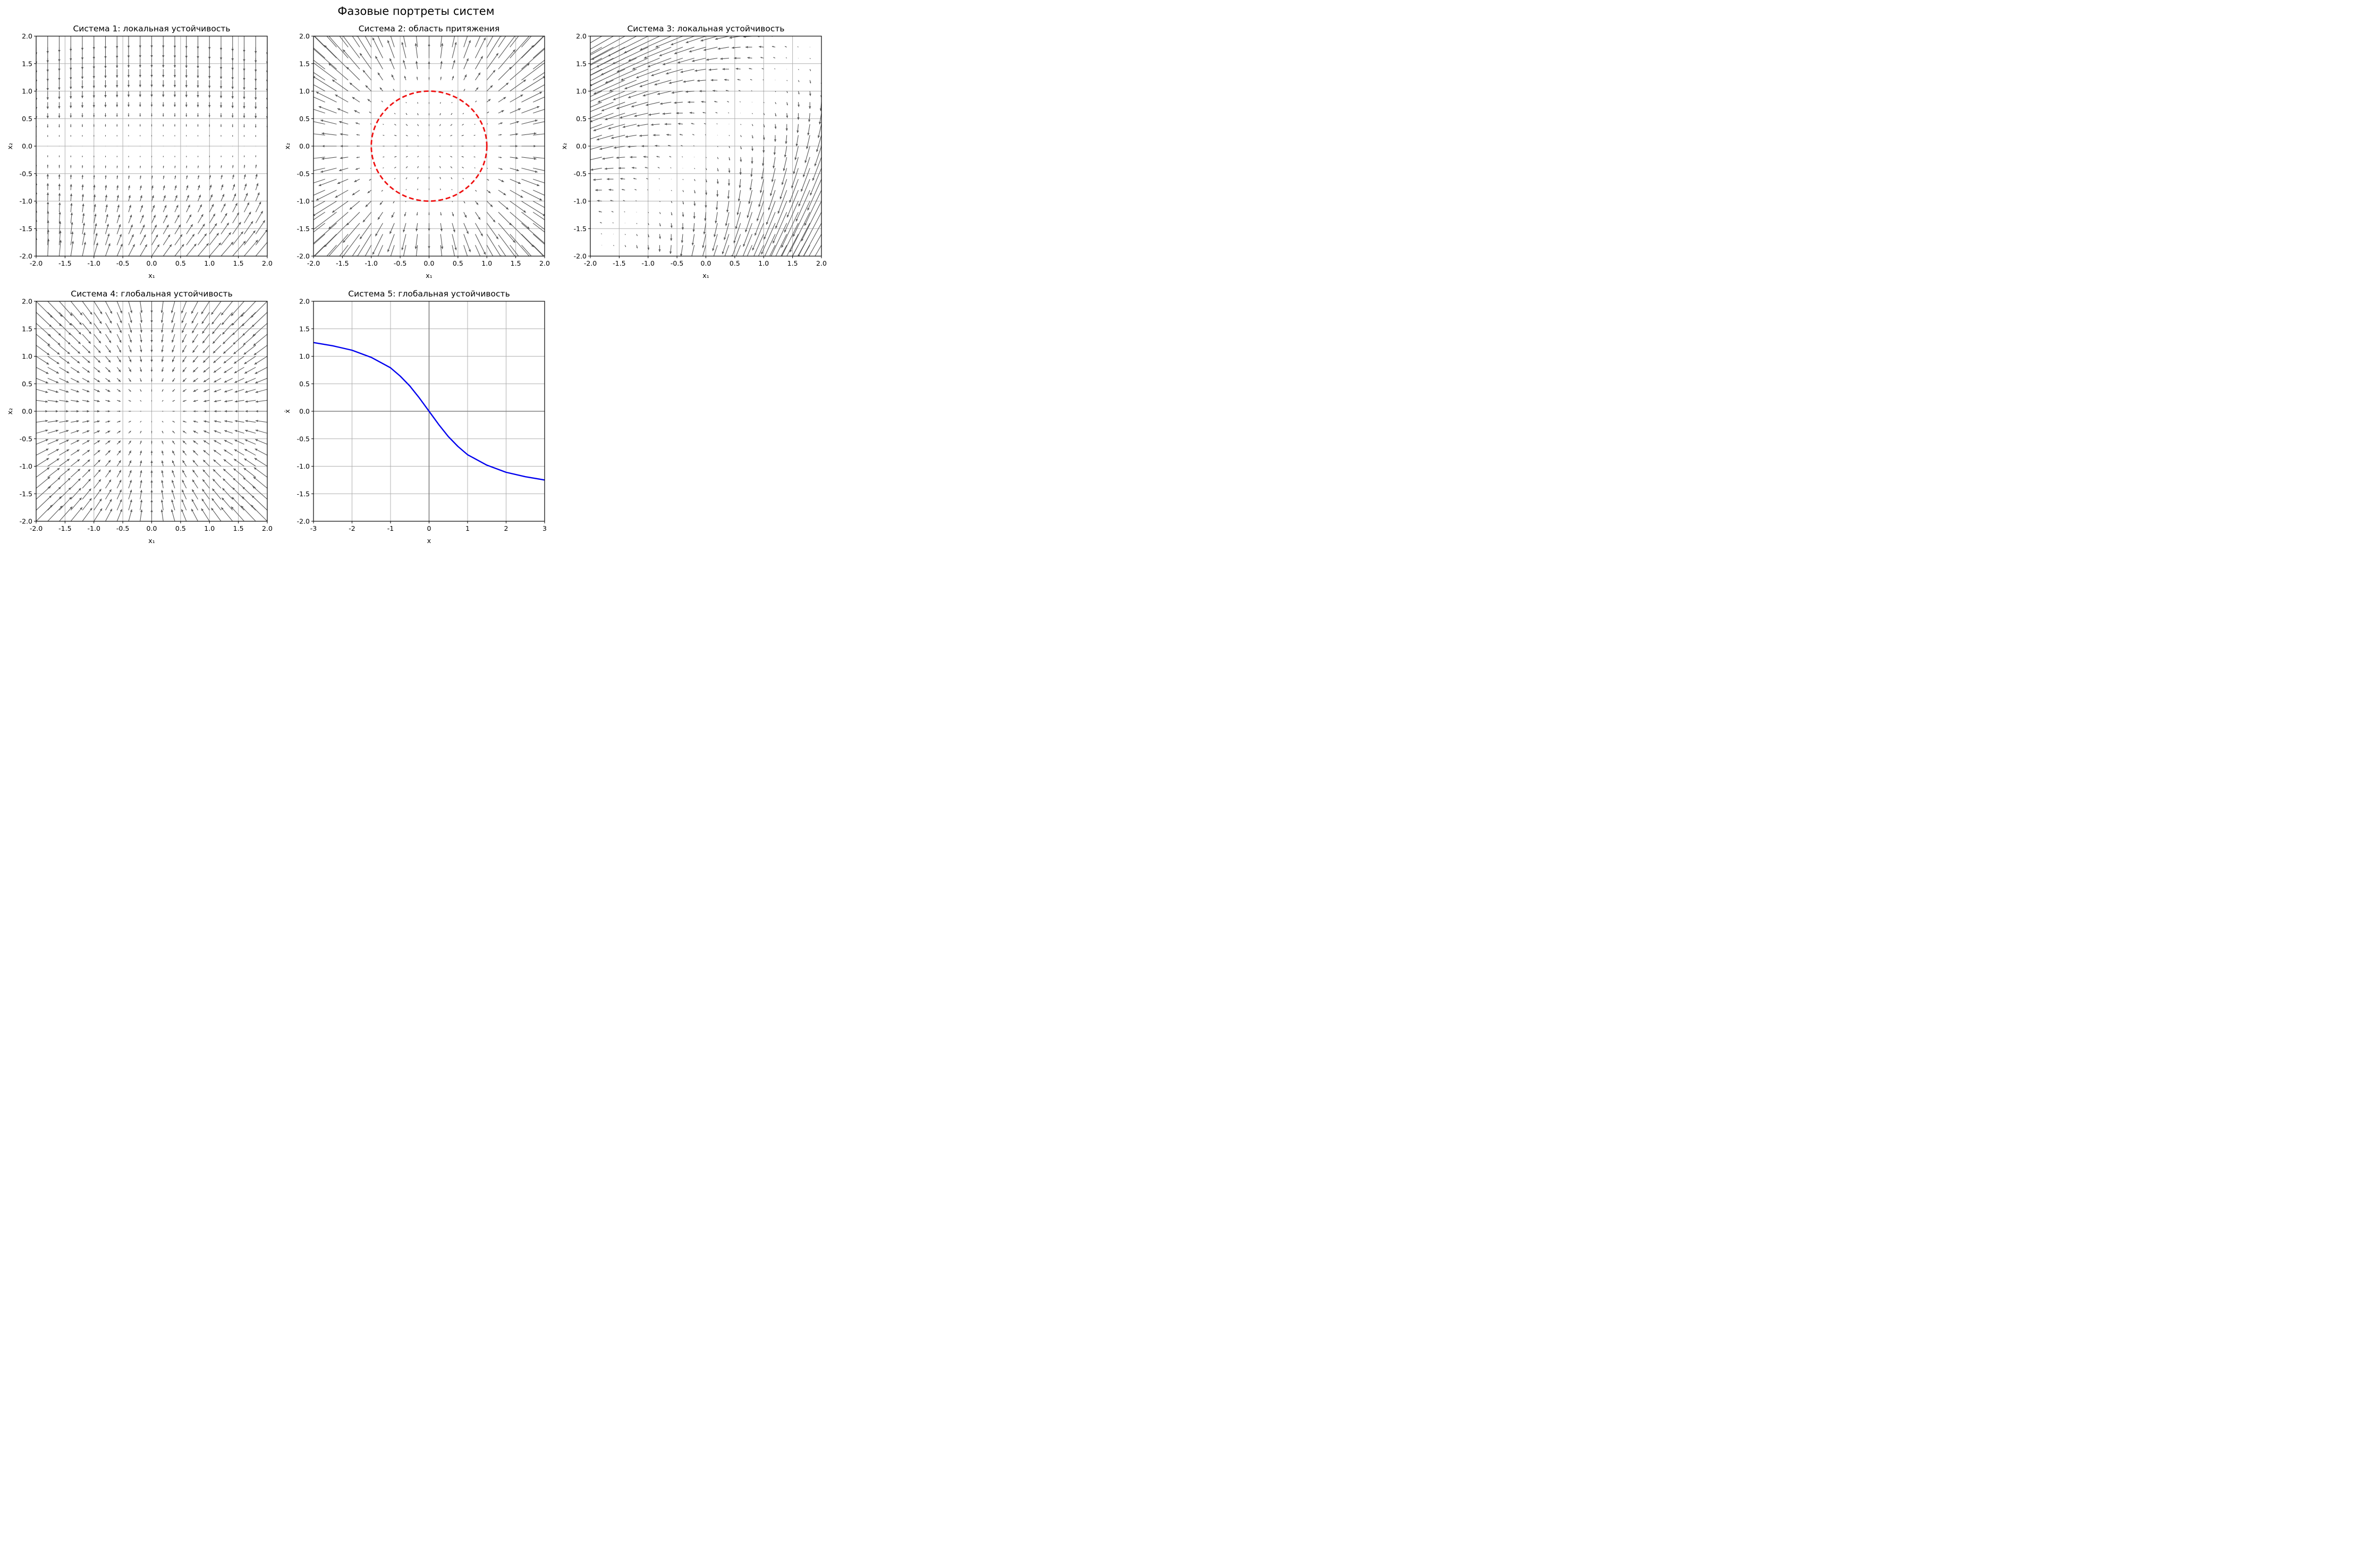 This screenshot has height=1568, width=2374. Describe the element at coordinates (304, 36) in the screenshot. I see `y-tick-label: 2.0` at that location.